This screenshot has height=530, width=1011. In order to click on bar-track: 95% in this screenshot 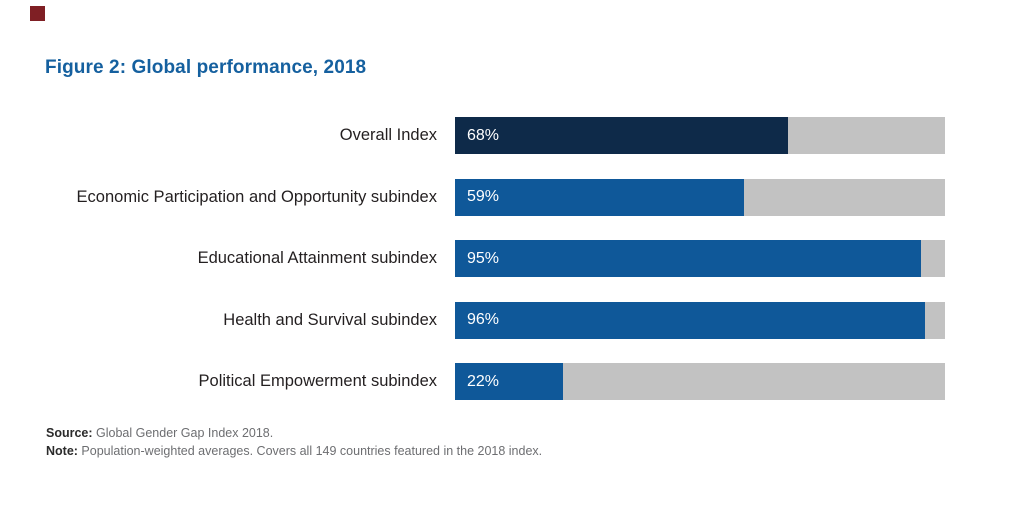, I will do `click(700, 258)`.